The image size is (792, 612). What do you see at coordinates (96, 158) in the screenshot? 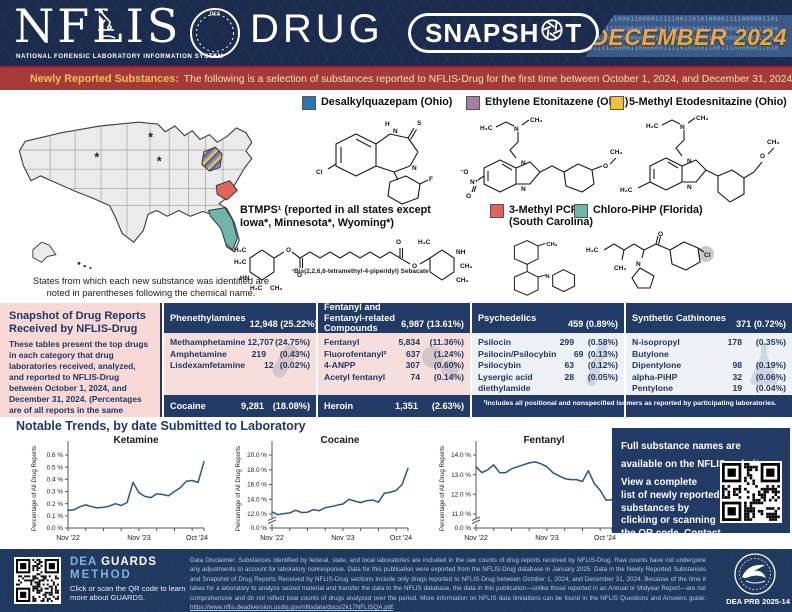
I see `asterisk-wyoming: *` at bounding box center [96, 158].